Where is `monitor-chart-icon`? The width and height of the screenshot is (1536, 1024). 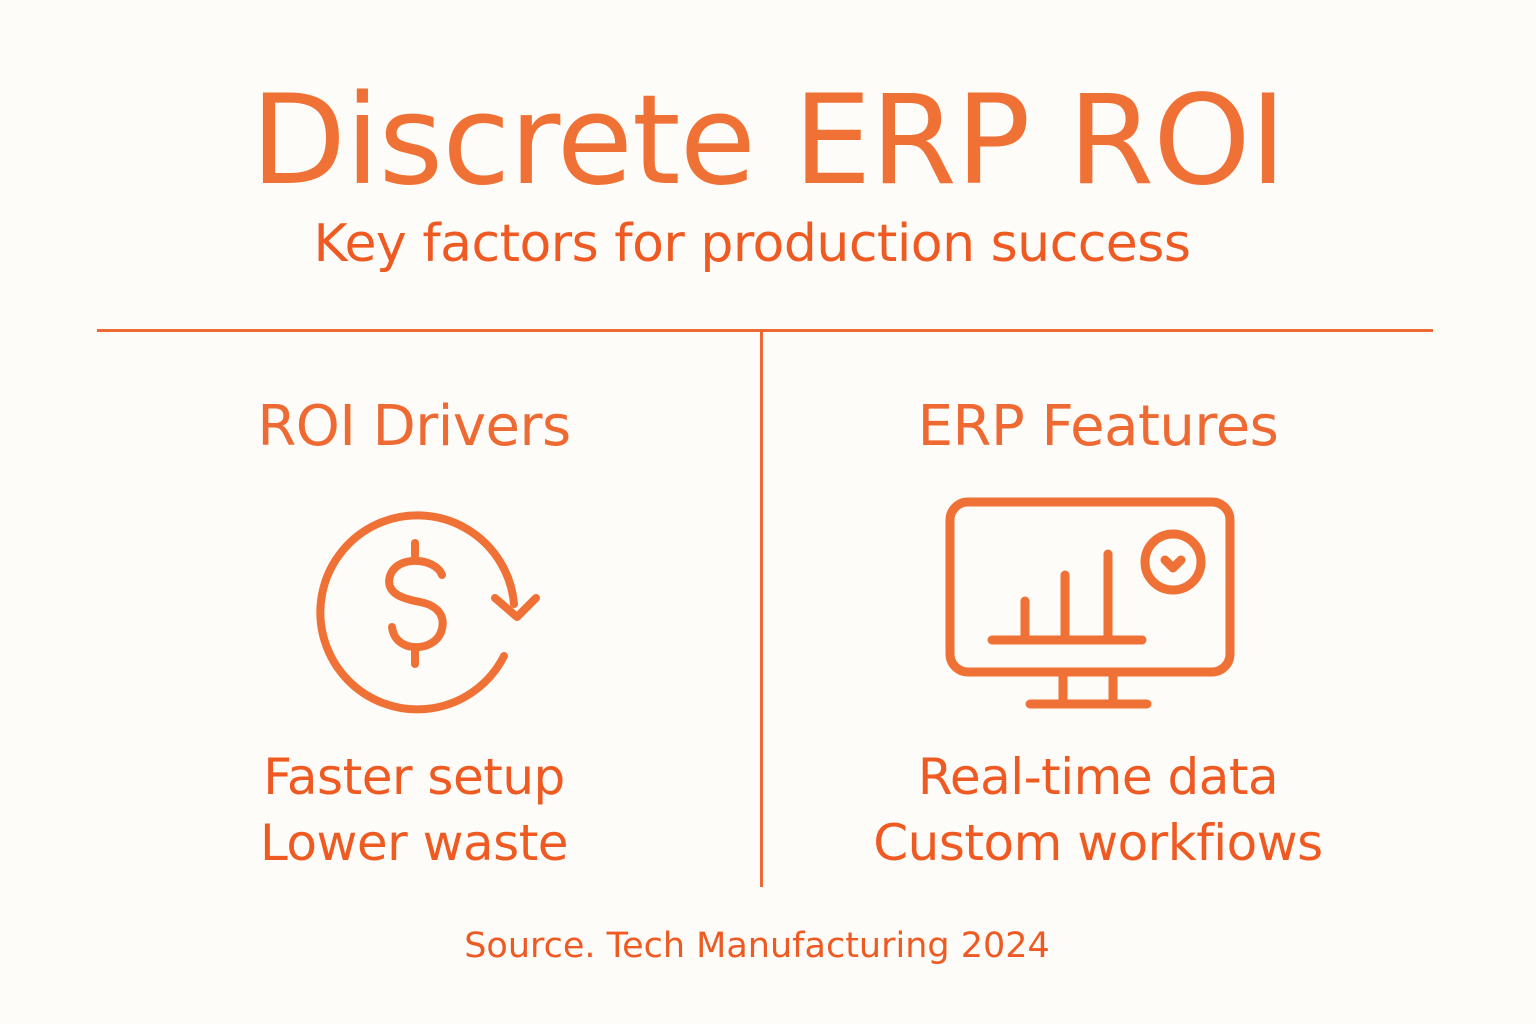
monitor-chart-icon is located at coordinates (1090, 600).